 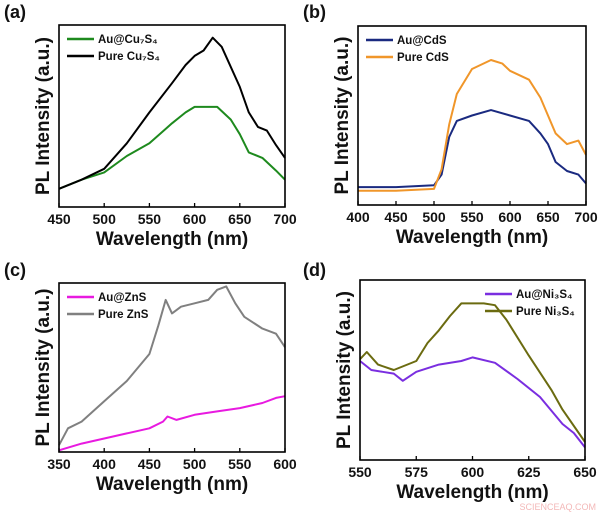 I want to click on panel-label: (d), so click(x=314, y=270).